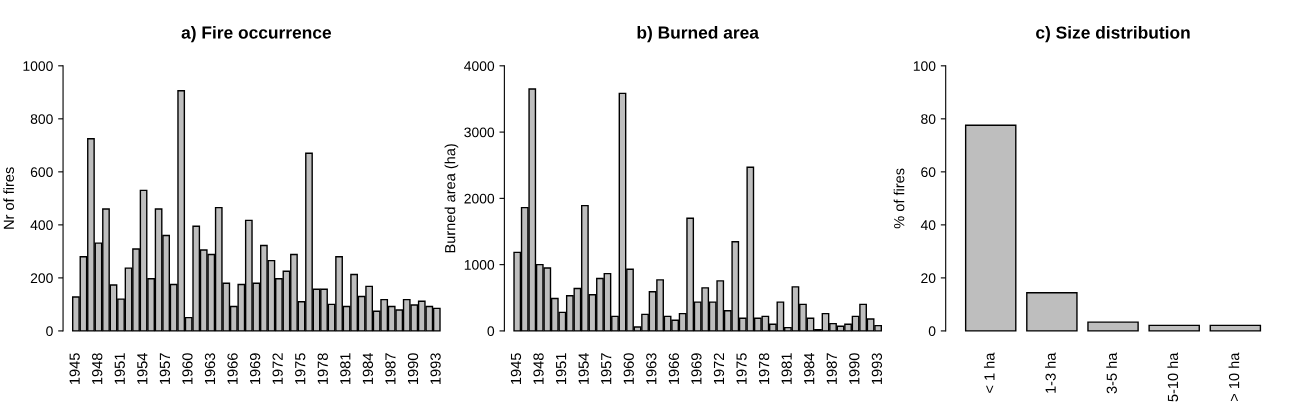  What do you see at coordinates (1050, 372) in the screenshot?
I see `x-tick-label: 1-3 ha` at bounding box center [1050, 372].